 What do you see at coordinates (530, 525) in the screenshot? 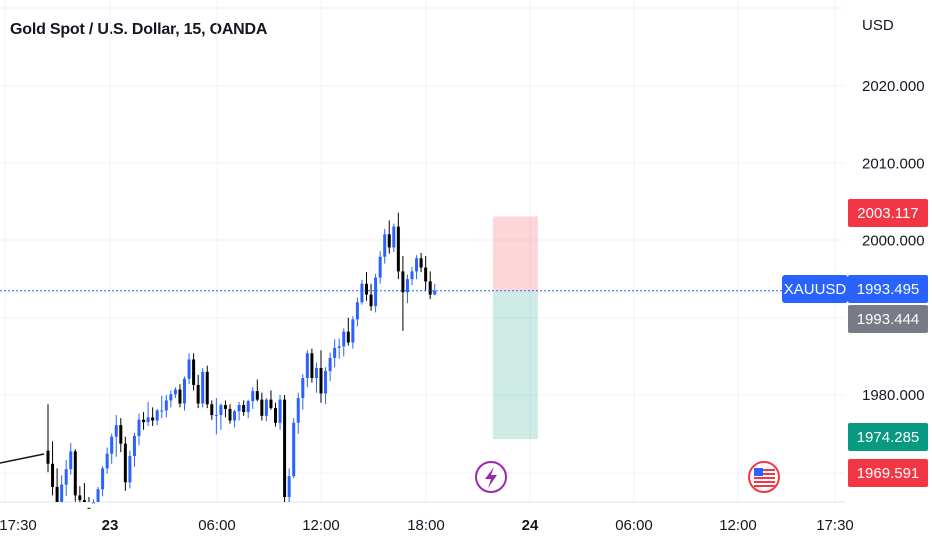
I see `time-tick-label: 24` at bounding box center [530, 525].